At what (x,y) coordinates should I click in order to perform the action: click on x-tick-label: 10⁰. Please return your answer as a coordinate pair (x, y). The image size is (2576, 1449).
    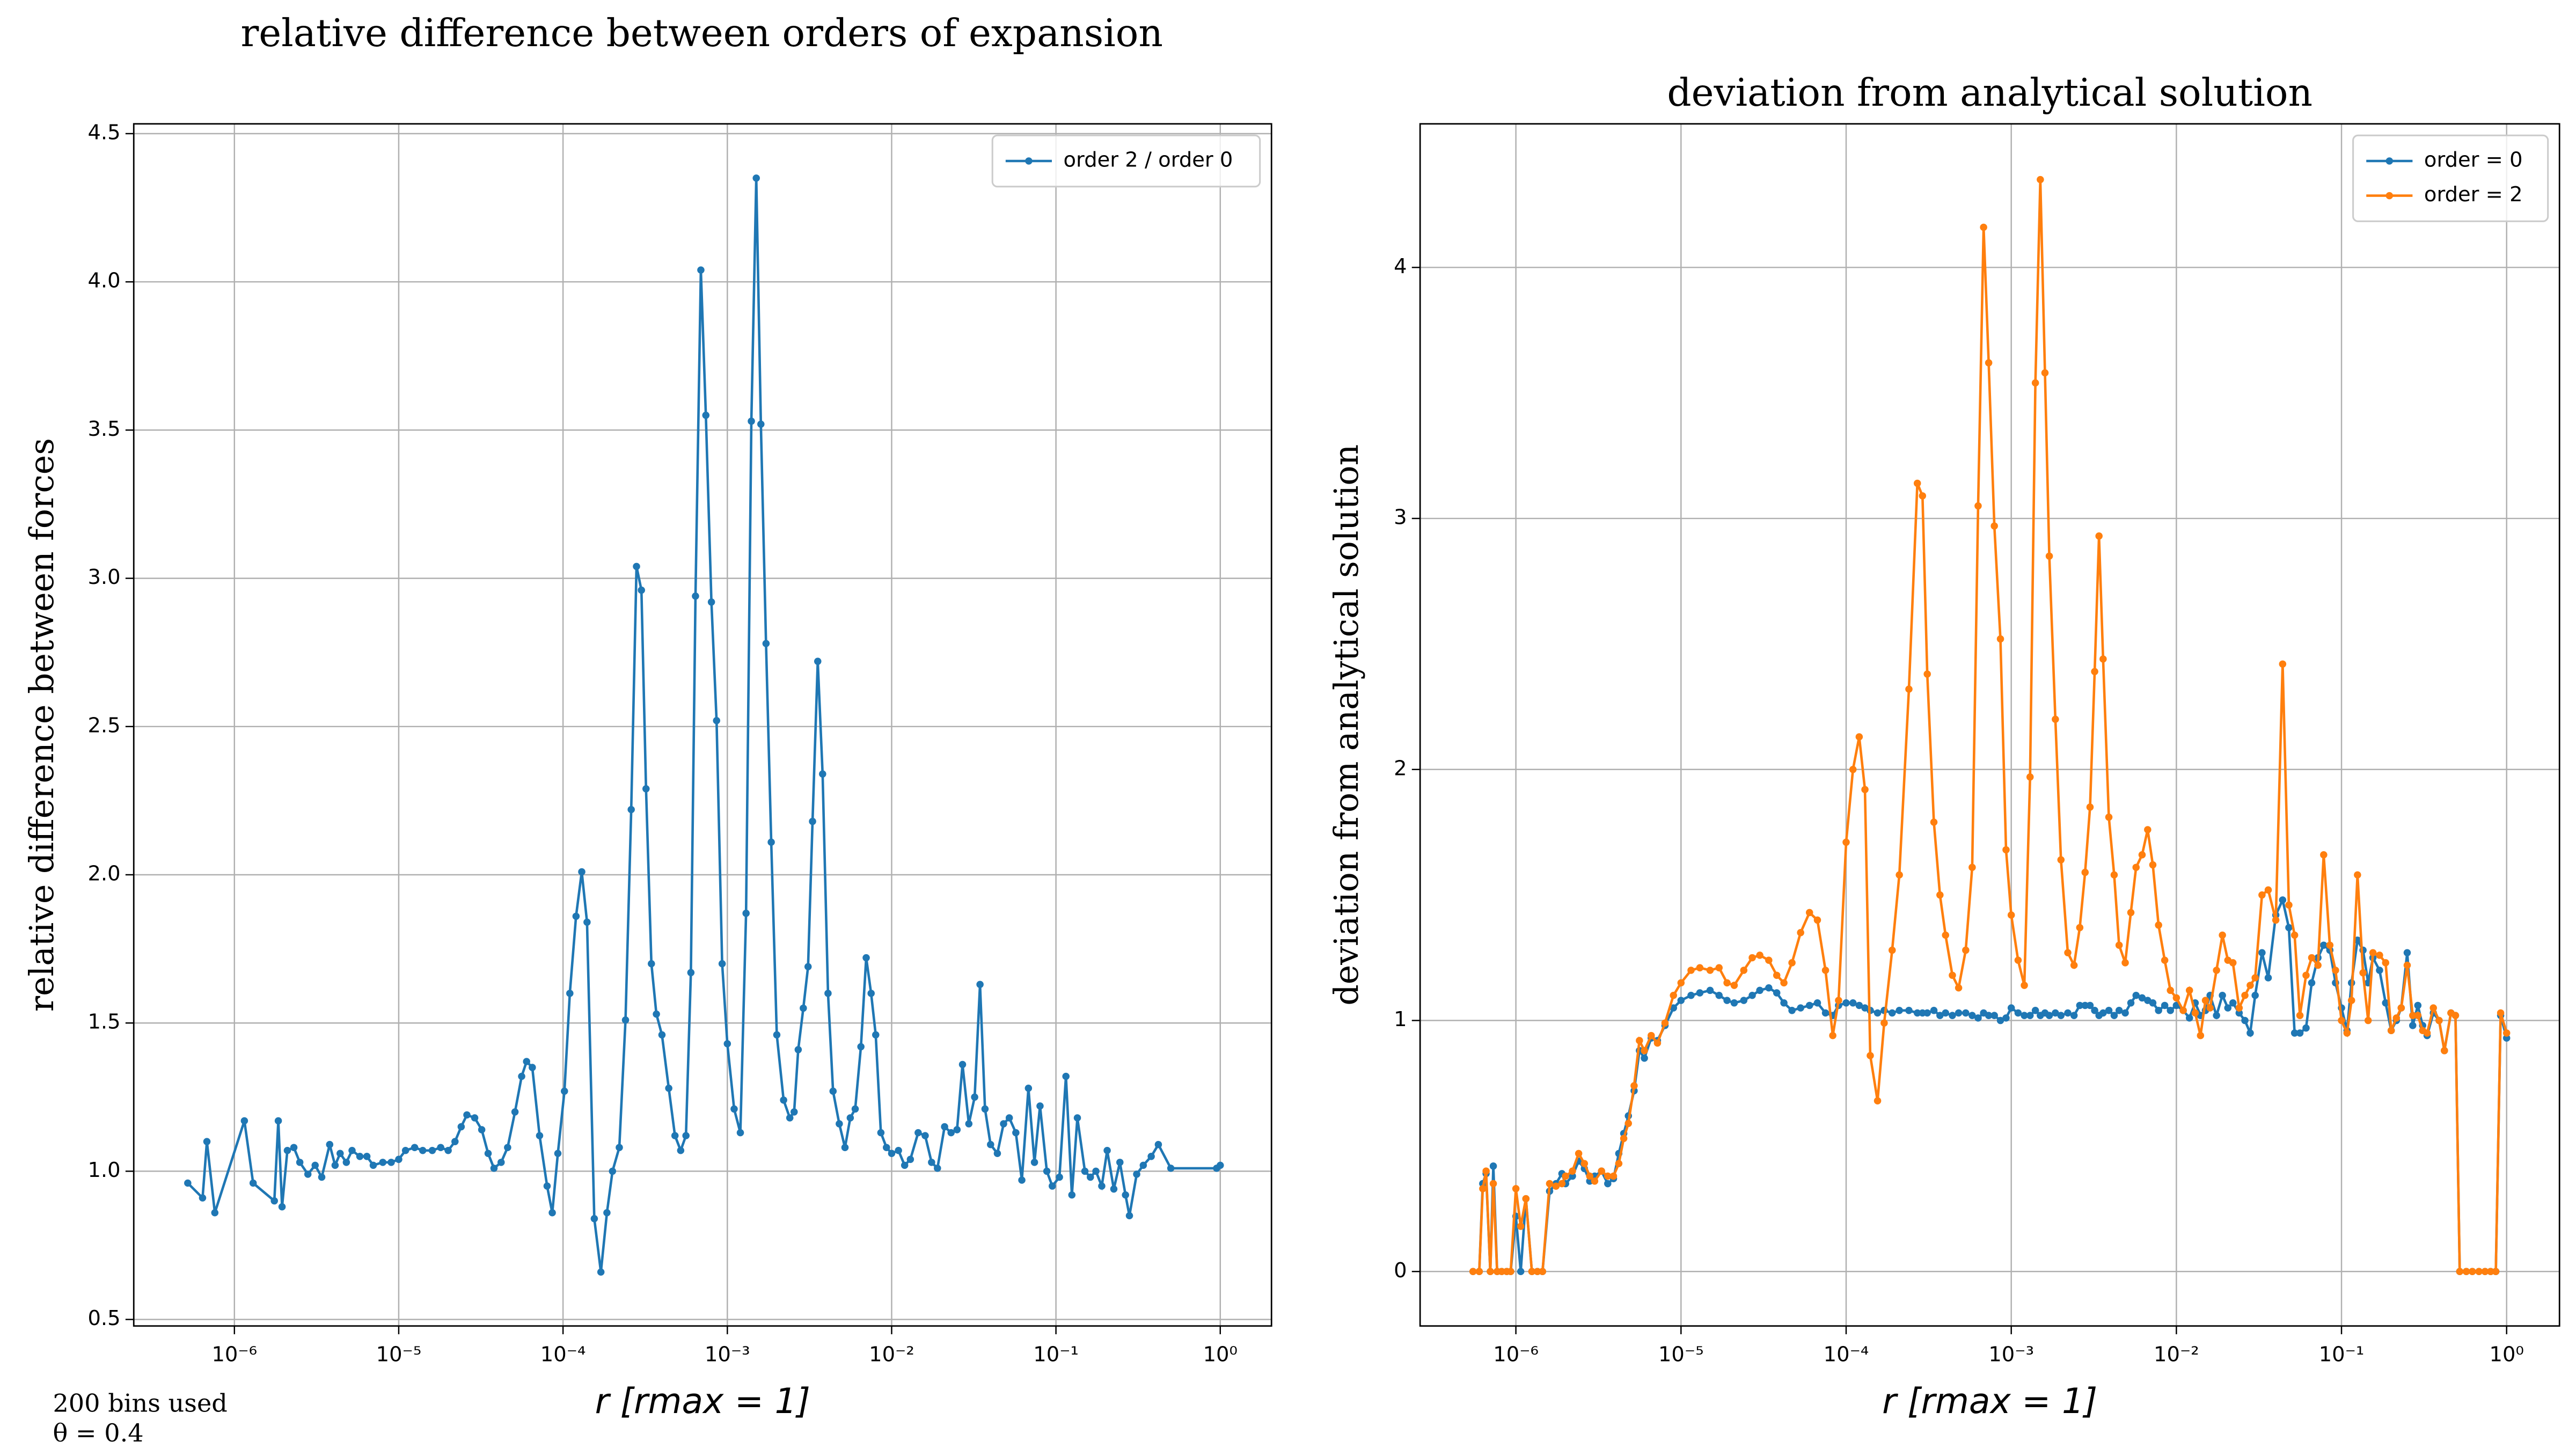
    Looking at the image, I should click on (2507, 1355).